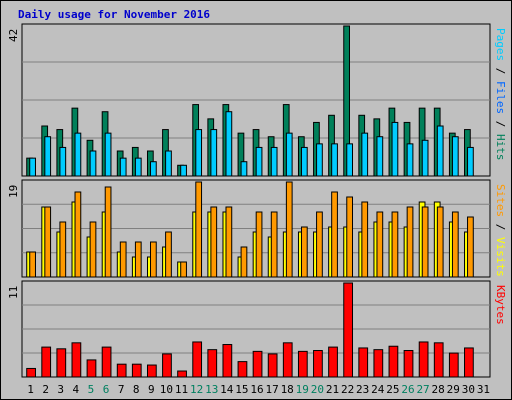 Image resolution: width=512 pixels, height=400 pixels. Describe the element at coordinates (241, 389) in the screenshot. I see `x-tick-label-15: 15` at that location.